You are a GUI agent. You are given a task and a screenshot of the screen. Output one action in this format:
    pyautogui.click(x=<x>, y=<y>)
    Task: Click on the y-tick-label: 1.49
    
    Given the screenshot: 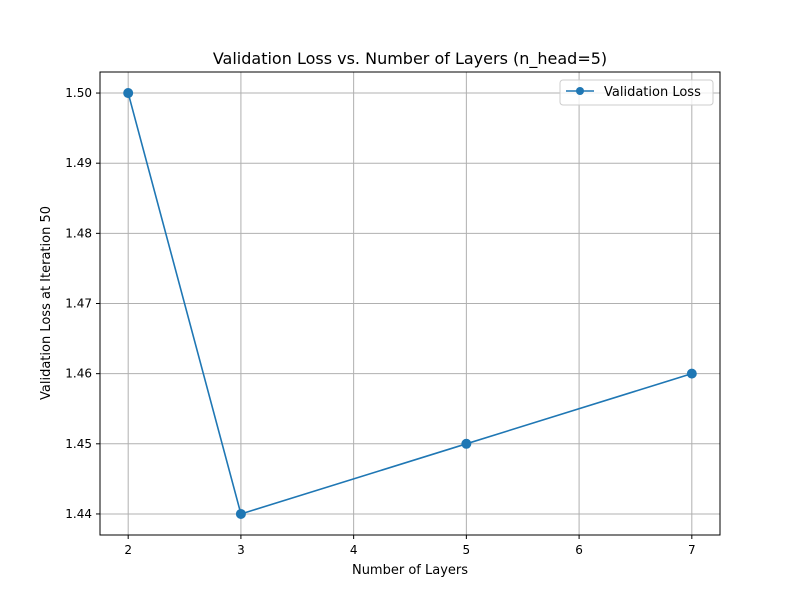 What is the action you would take?
    pyautogui.click(x=78, y=163)
    